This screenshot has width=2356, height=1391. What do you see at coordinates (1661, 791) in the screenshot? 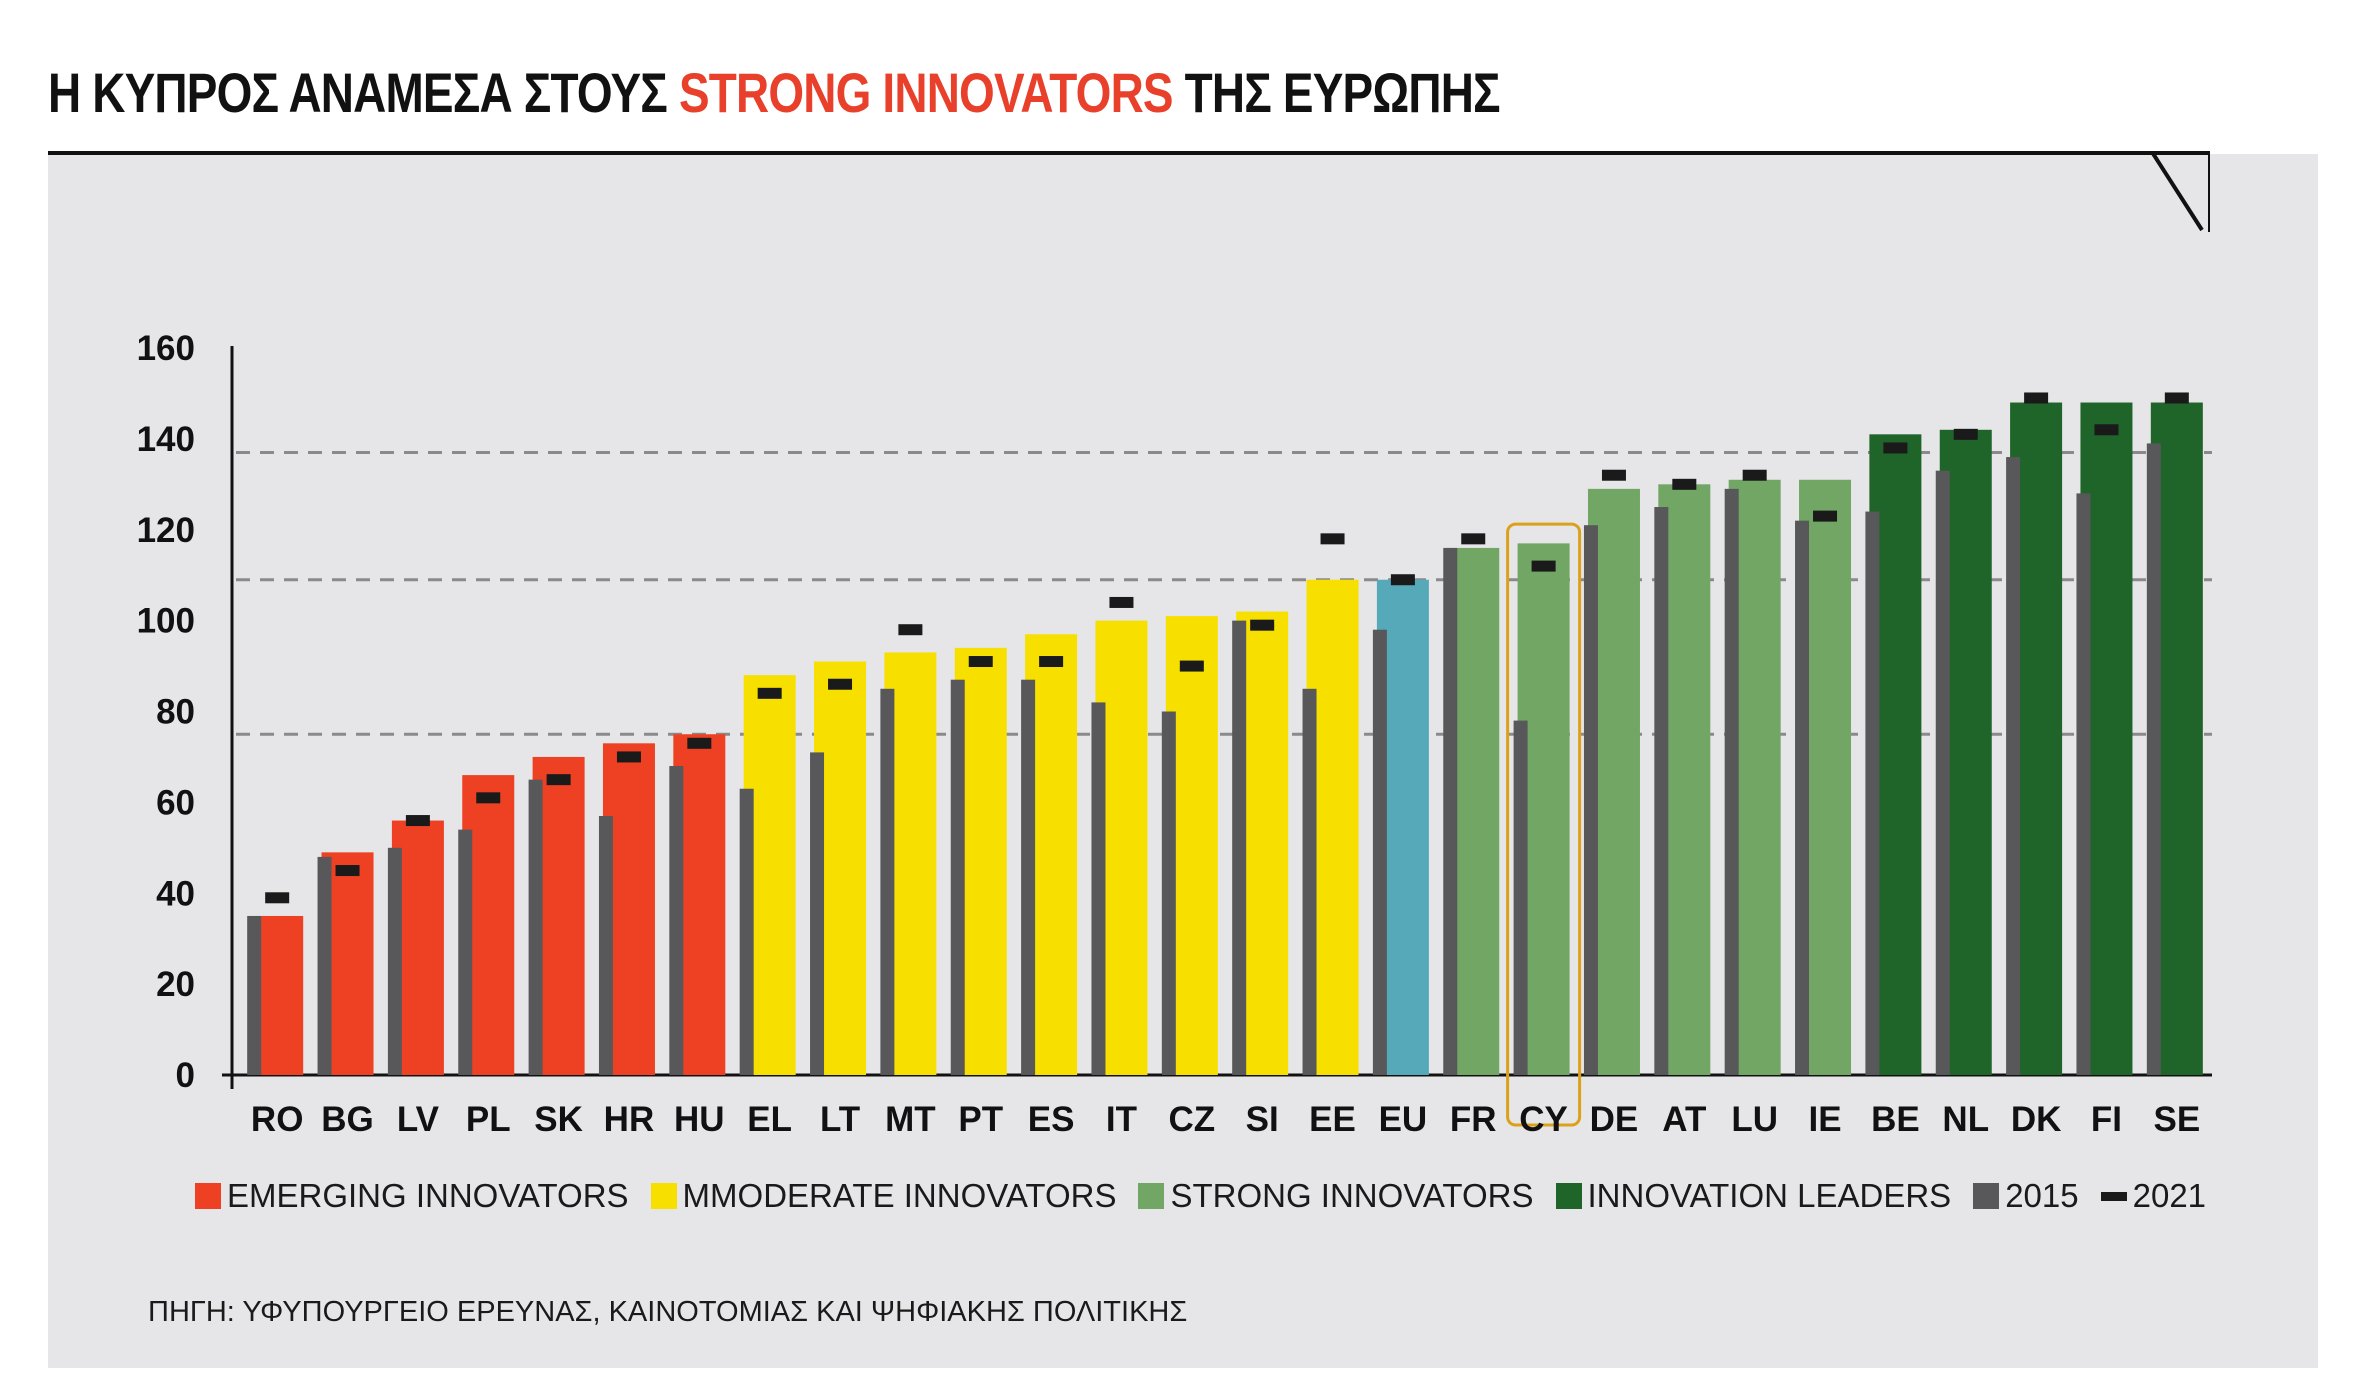
I see `bar-2015-AT` at bounding box center [1661, 791].